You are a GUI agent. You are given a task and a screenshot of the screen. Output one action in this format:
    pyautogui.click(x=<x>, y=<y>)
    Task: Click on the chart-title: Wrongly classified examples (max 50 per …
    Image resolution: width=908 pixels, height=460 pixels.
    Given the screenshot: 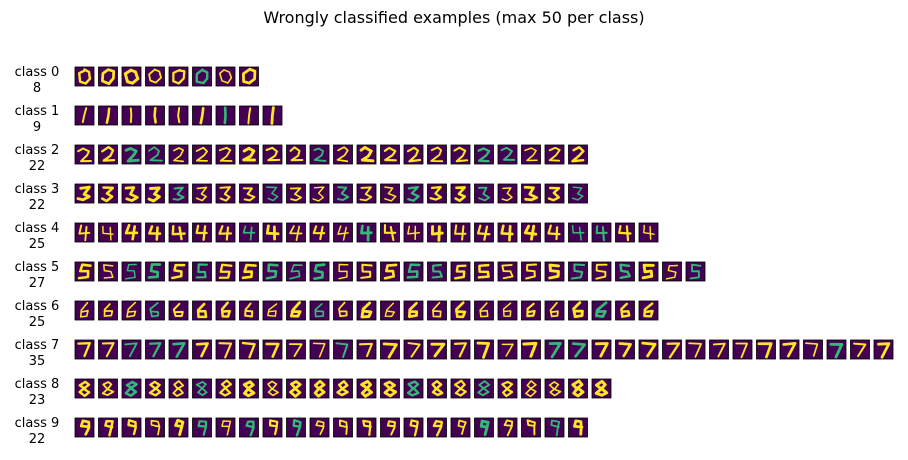 What is the action you would take?
    pyautogui.click(x=454, y=17)
    